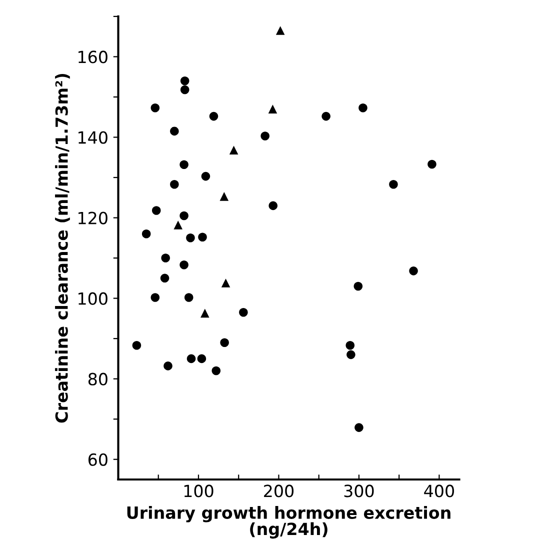 The width and height of the screenshot is (550, 548). What do you see at coordinates (359, 491) in the screenshot?
I see `x-tick-label: 300` at bounding box center [359, 491].